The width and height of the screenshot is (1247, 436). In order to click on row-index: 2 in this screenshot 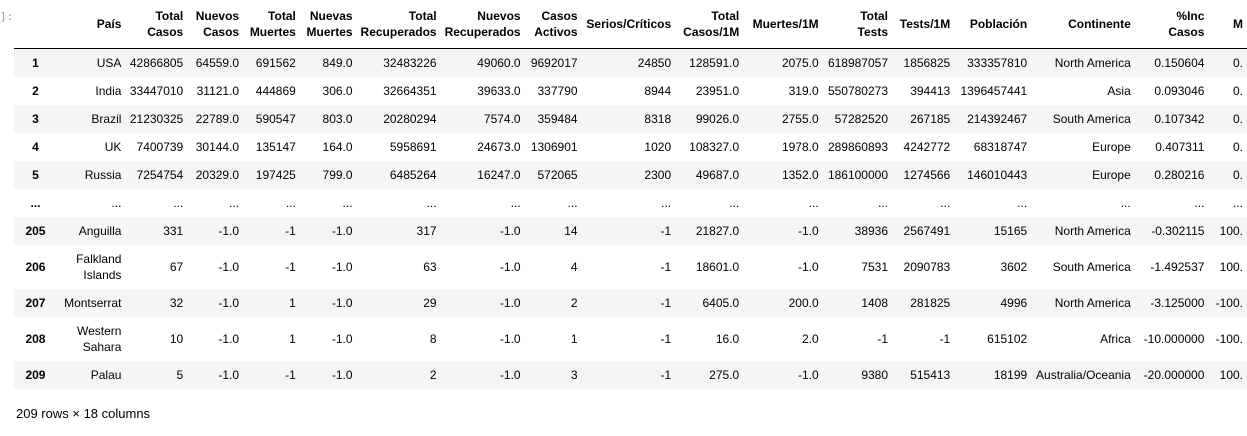, I will do `click(35, 90)`.